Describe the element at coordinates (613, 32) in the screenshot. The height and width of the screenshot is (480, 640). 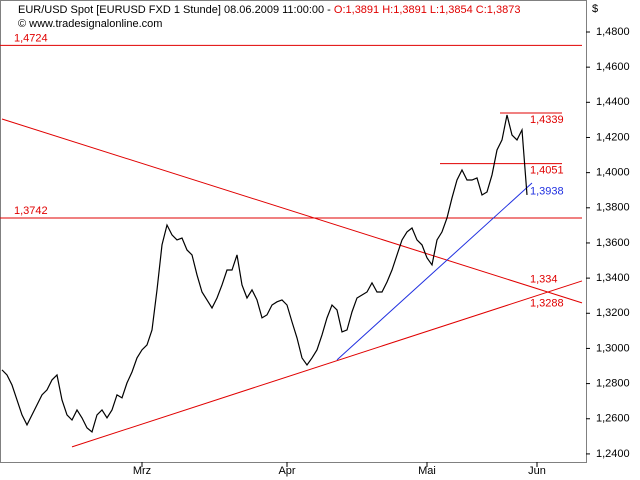
I see `y-tick-label: 1,4800` at that location.